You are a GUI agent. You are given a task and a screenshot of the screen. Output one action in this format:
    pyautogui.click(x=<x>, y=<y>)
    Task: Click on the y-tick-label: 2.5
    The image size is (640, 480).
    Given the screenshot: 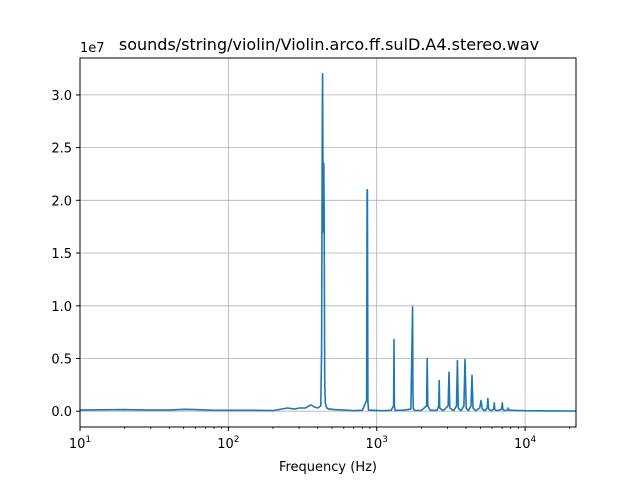 What is the action you would take?
    pyautogui.click(x=61, y=149)
    